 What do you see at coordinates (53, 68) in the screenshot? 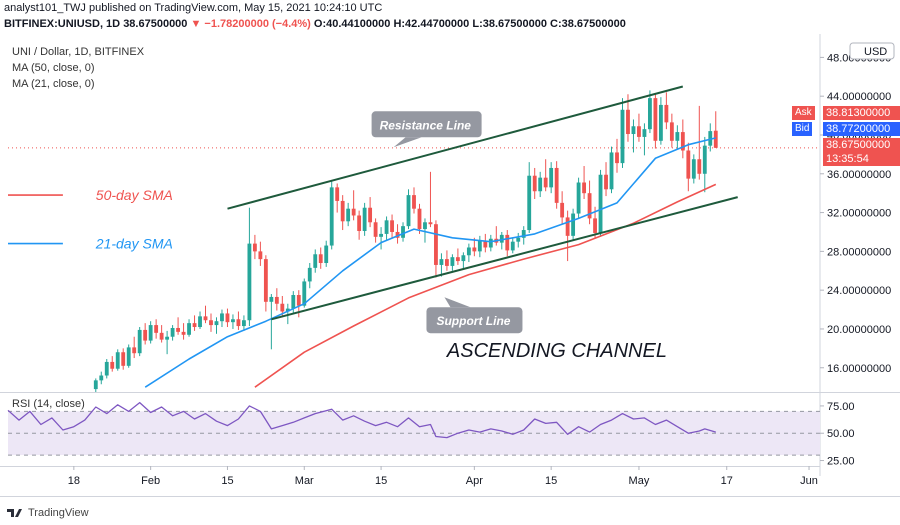
I see `legend-ma50: MA (50, close, 0)` at bounding box center [53, 68].